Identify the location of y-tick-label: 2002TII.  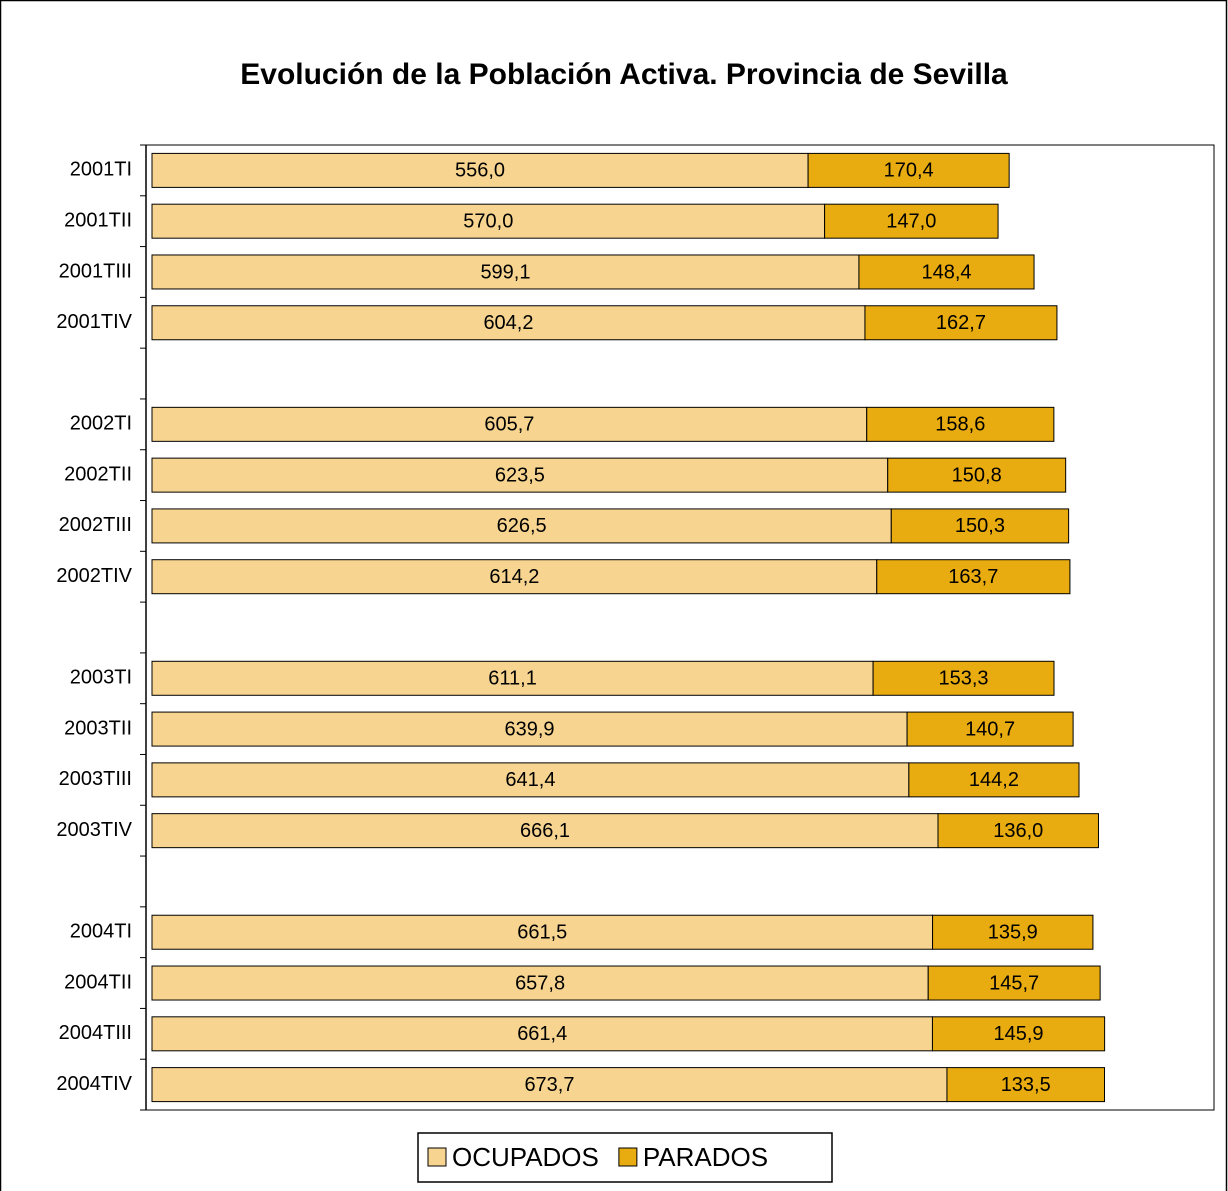
(98, 474).